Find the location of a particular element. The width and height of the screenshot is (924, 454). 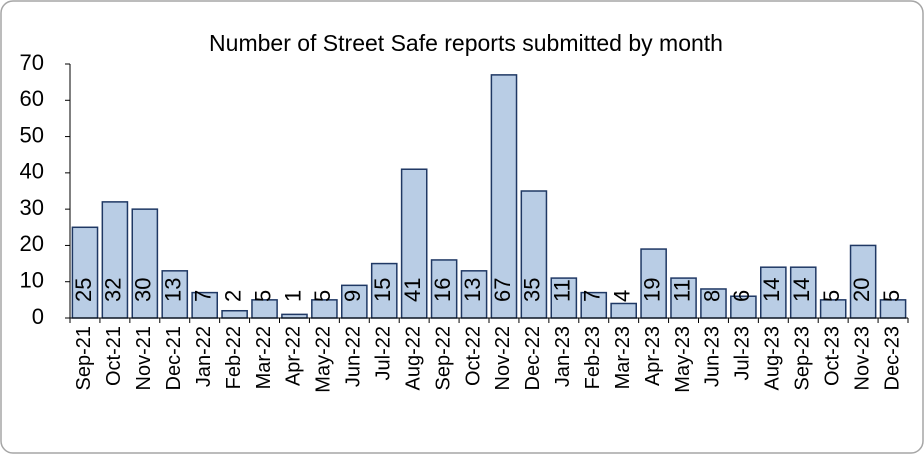

data-label: 32 is located at coordinates (113, 290).